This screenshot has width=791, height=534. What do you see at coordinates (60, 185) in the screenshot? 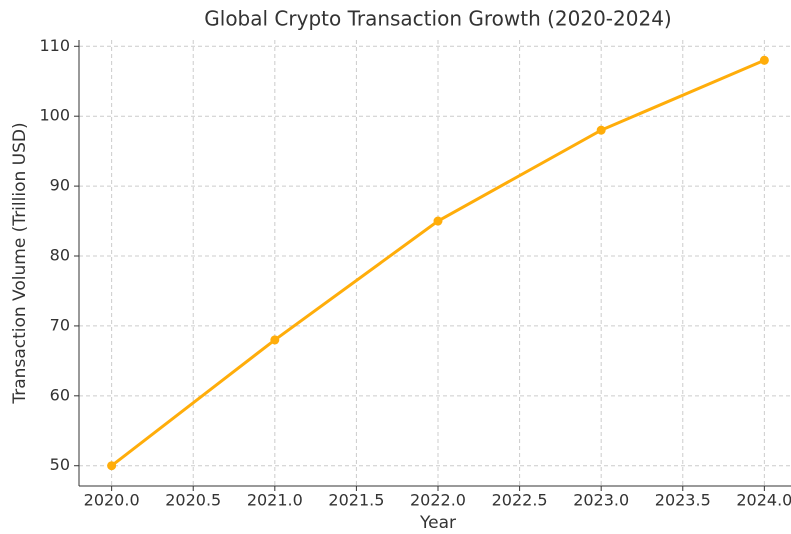
I see `y-tick-label: 90` at bounding box center [60, 185].